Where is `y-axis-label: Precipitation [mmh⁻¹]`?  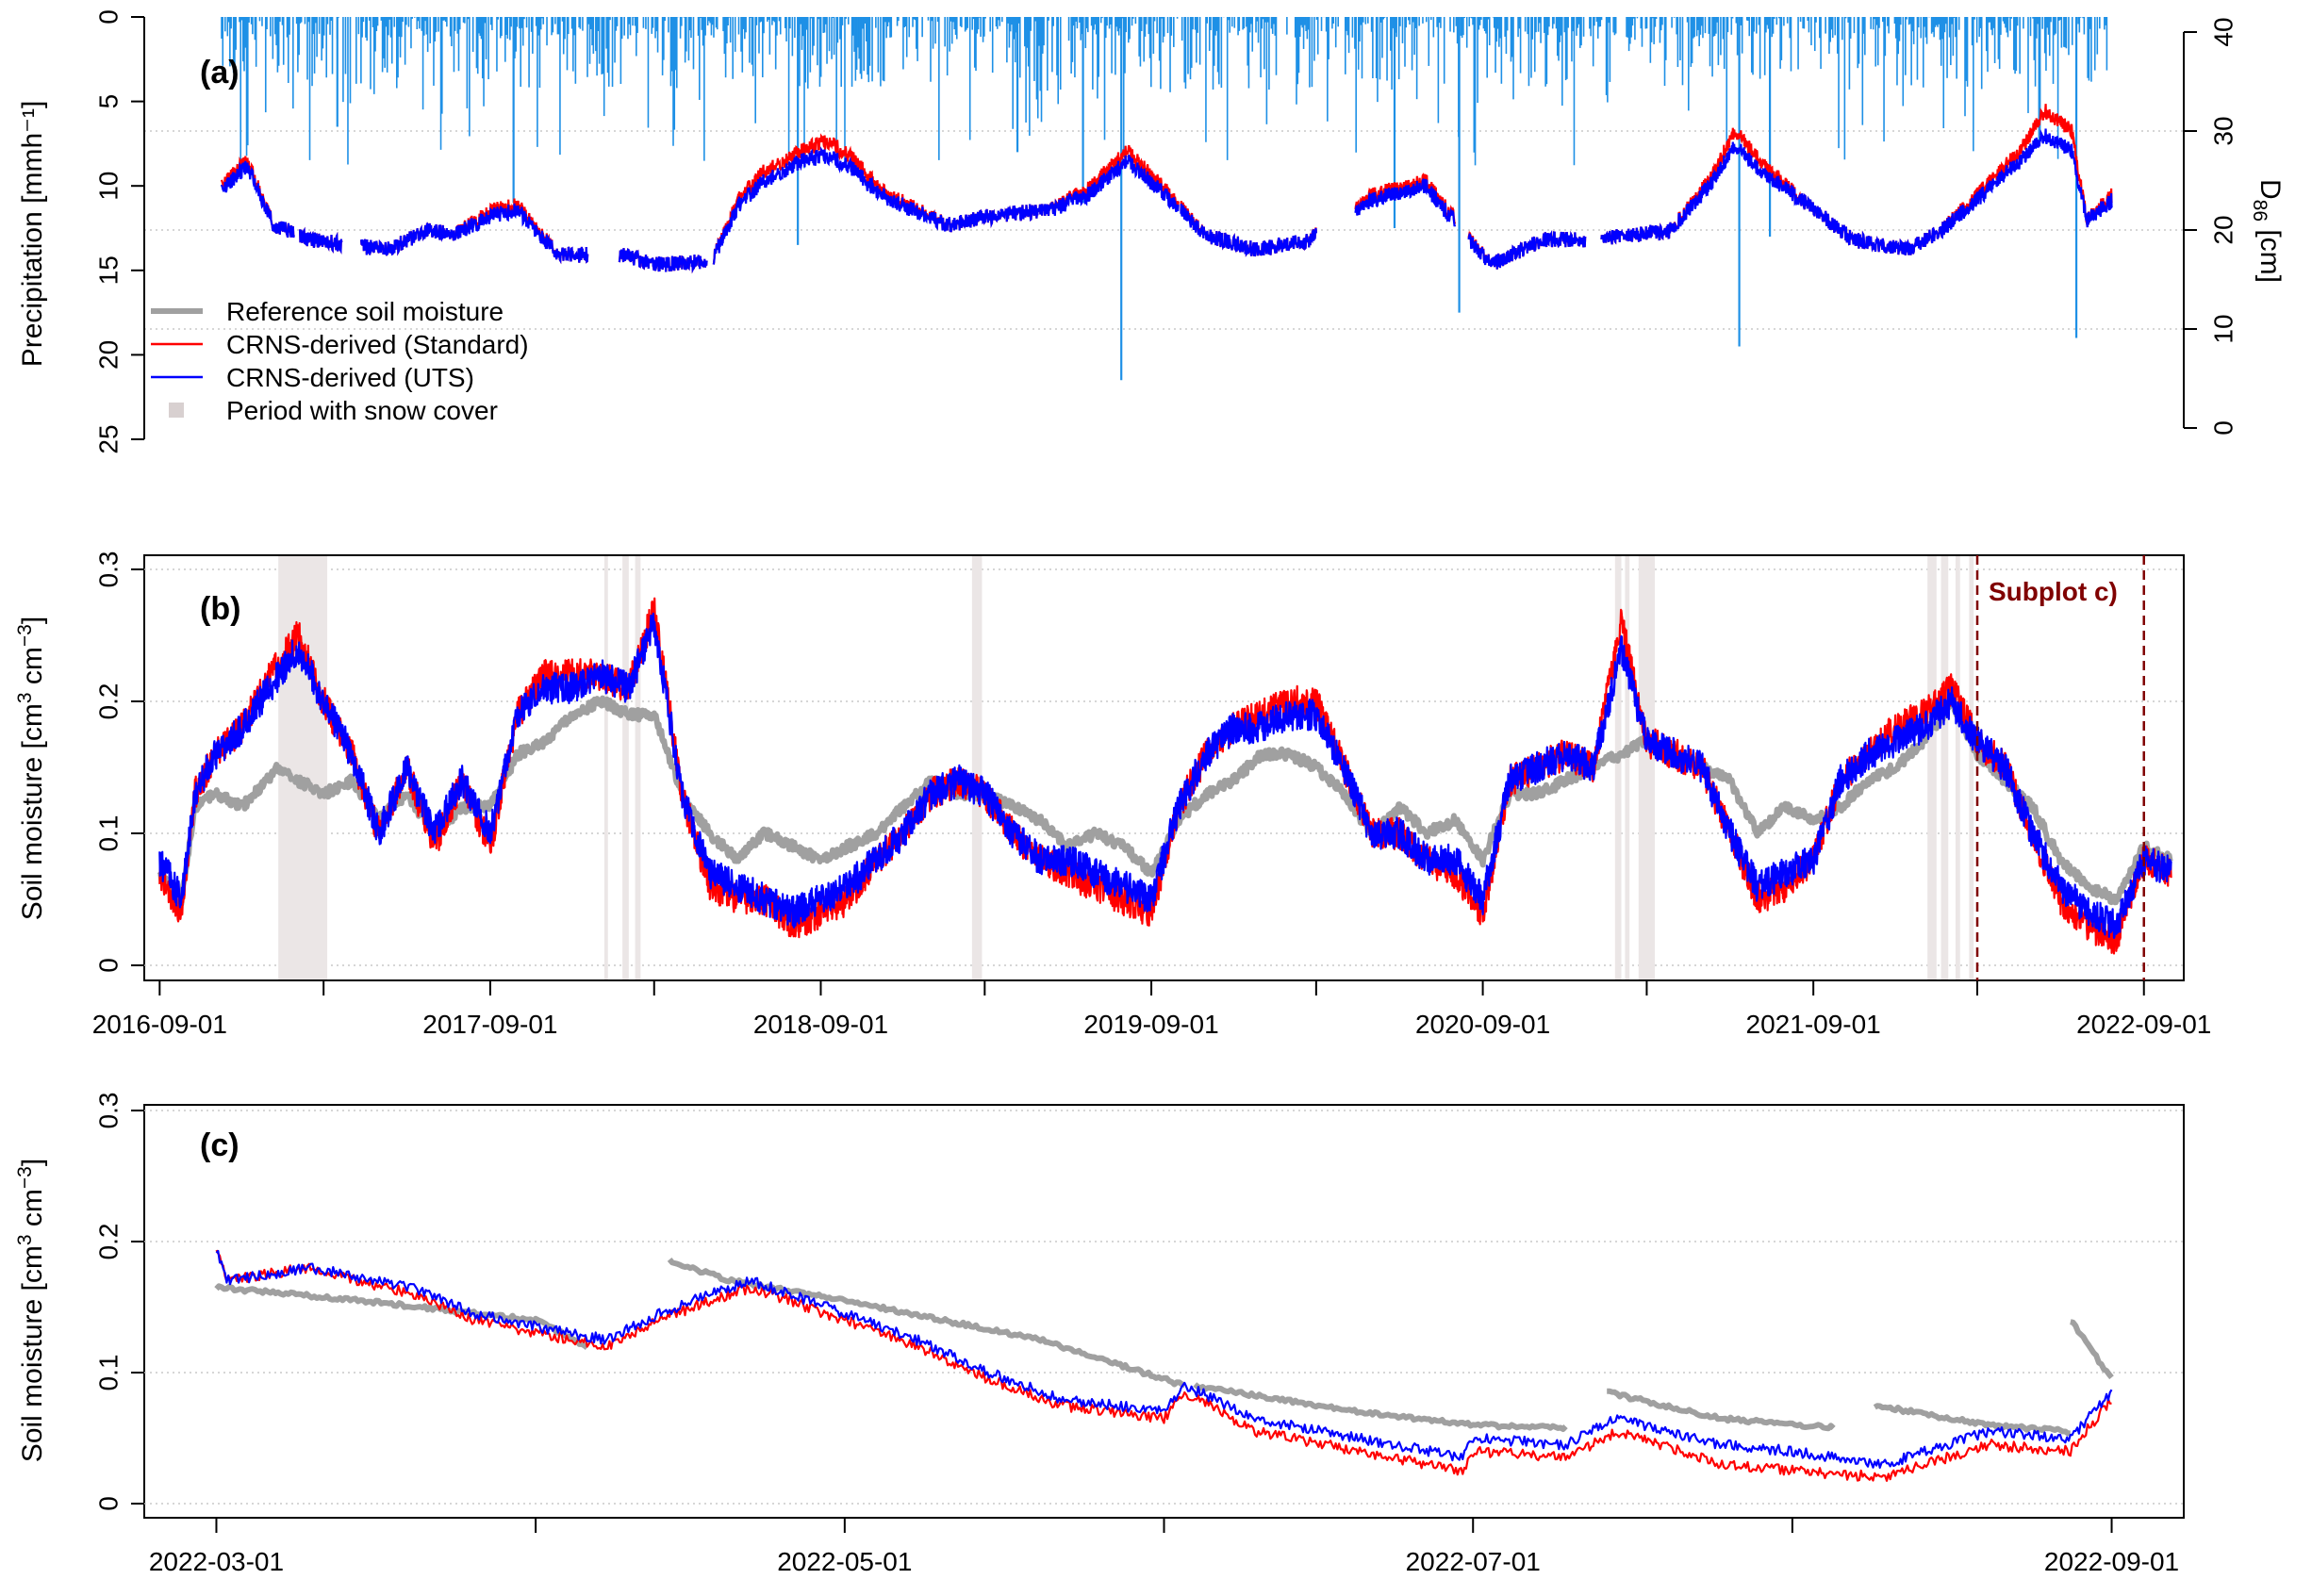 y-axis-label: Precipitation [mmh⁻¹] is located at coordinates (32, 234).